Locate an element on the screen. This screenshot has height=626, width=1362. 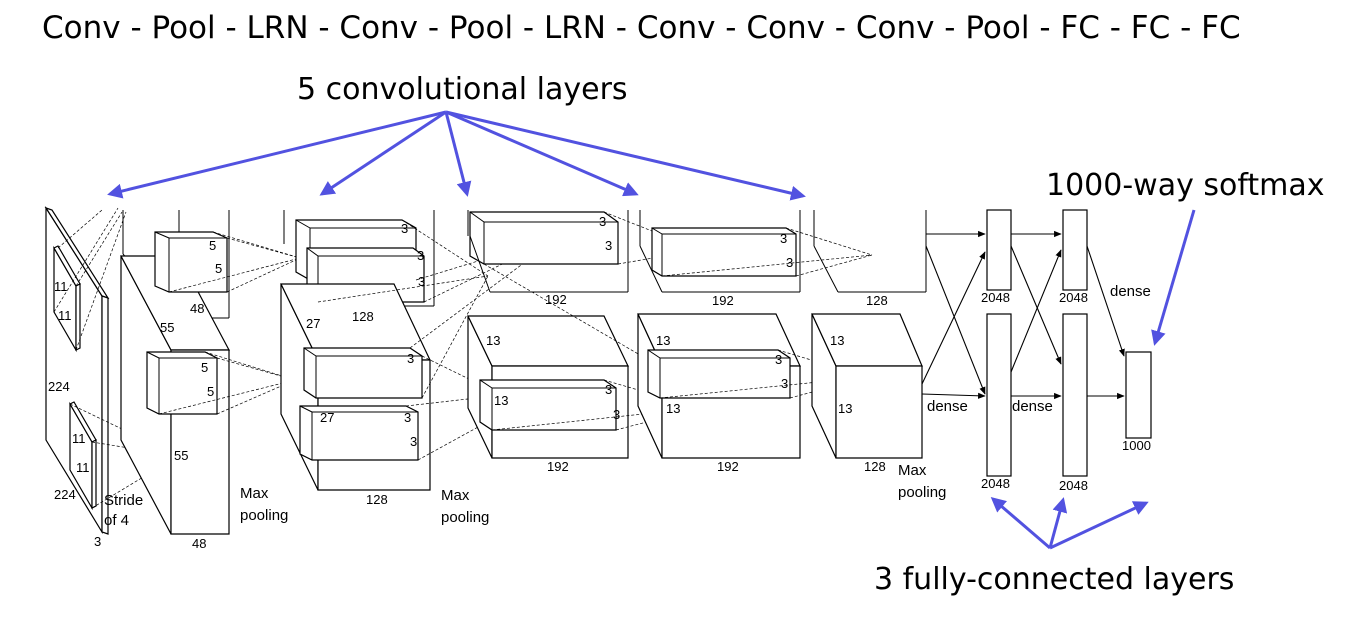
stride-label-line2: of 4 is located at coordinates (116, 520).